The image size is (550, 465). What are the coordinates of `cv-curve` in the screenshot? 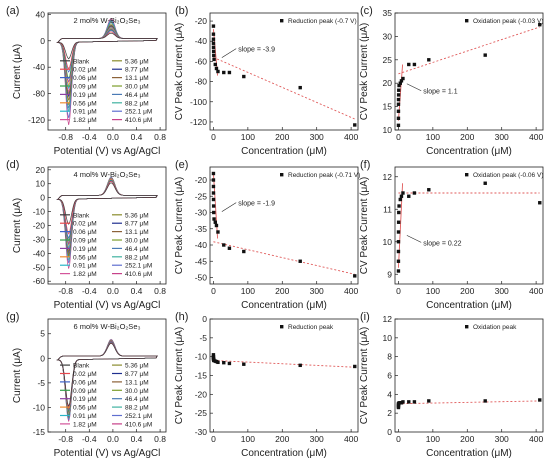 It's located at (107, 203).